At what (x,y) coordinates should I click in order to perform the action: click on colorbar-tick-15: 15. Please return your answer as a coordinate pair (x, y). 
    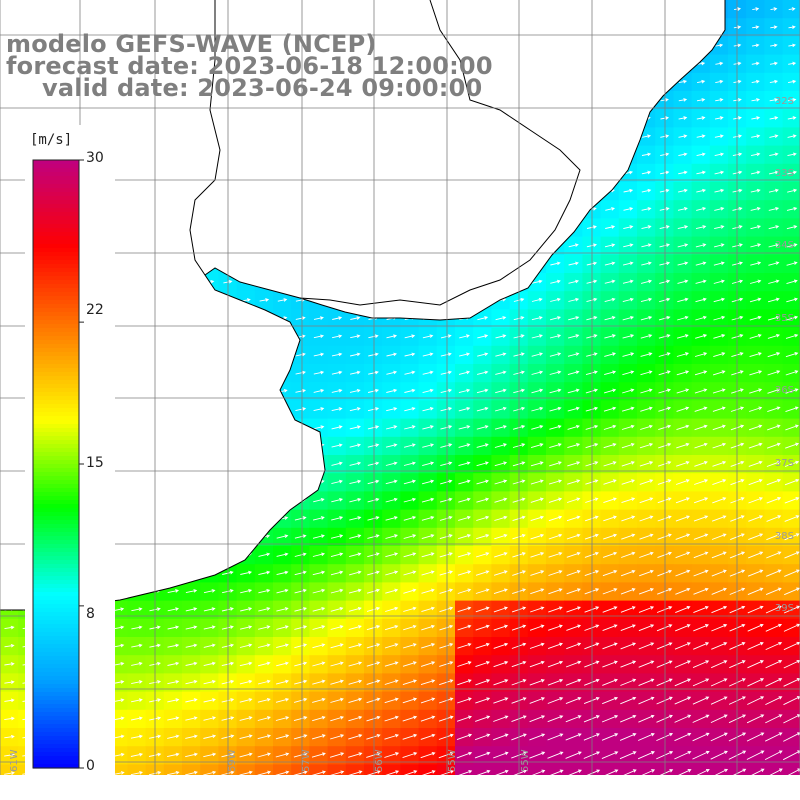
    Looking at the image, I should click on (95, 463).